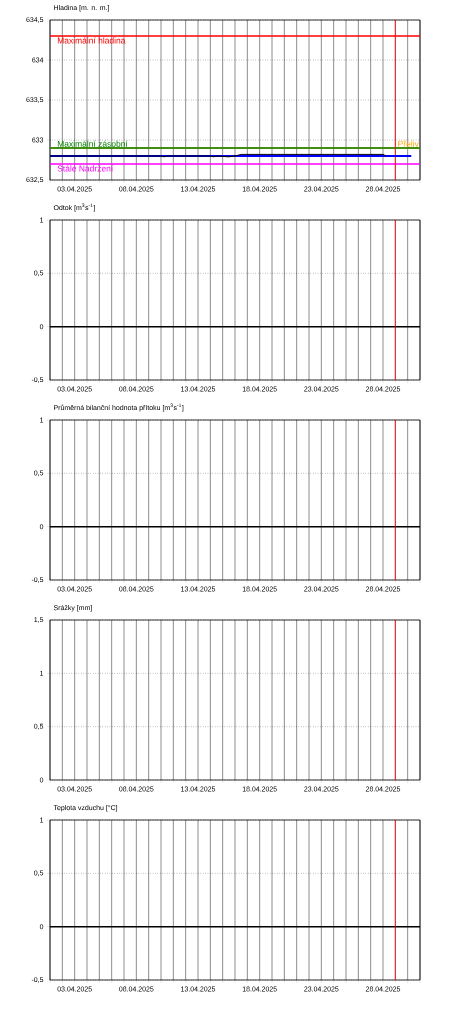  Describe the element at coordinates (408, 143) in the screenshot. I see `ref-line-label: Přeliv` at that location.